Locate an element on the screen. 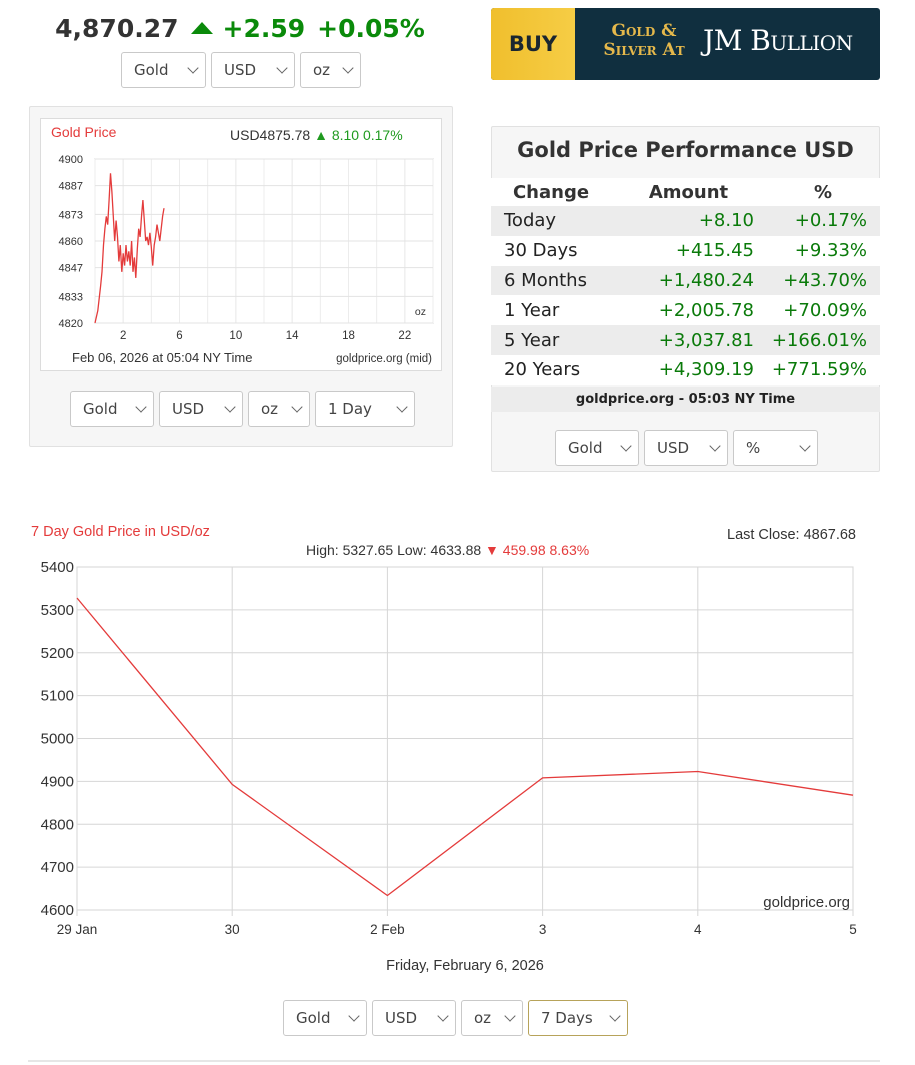  mini-y-tick: 4900 is located at coordinates (71, 160).